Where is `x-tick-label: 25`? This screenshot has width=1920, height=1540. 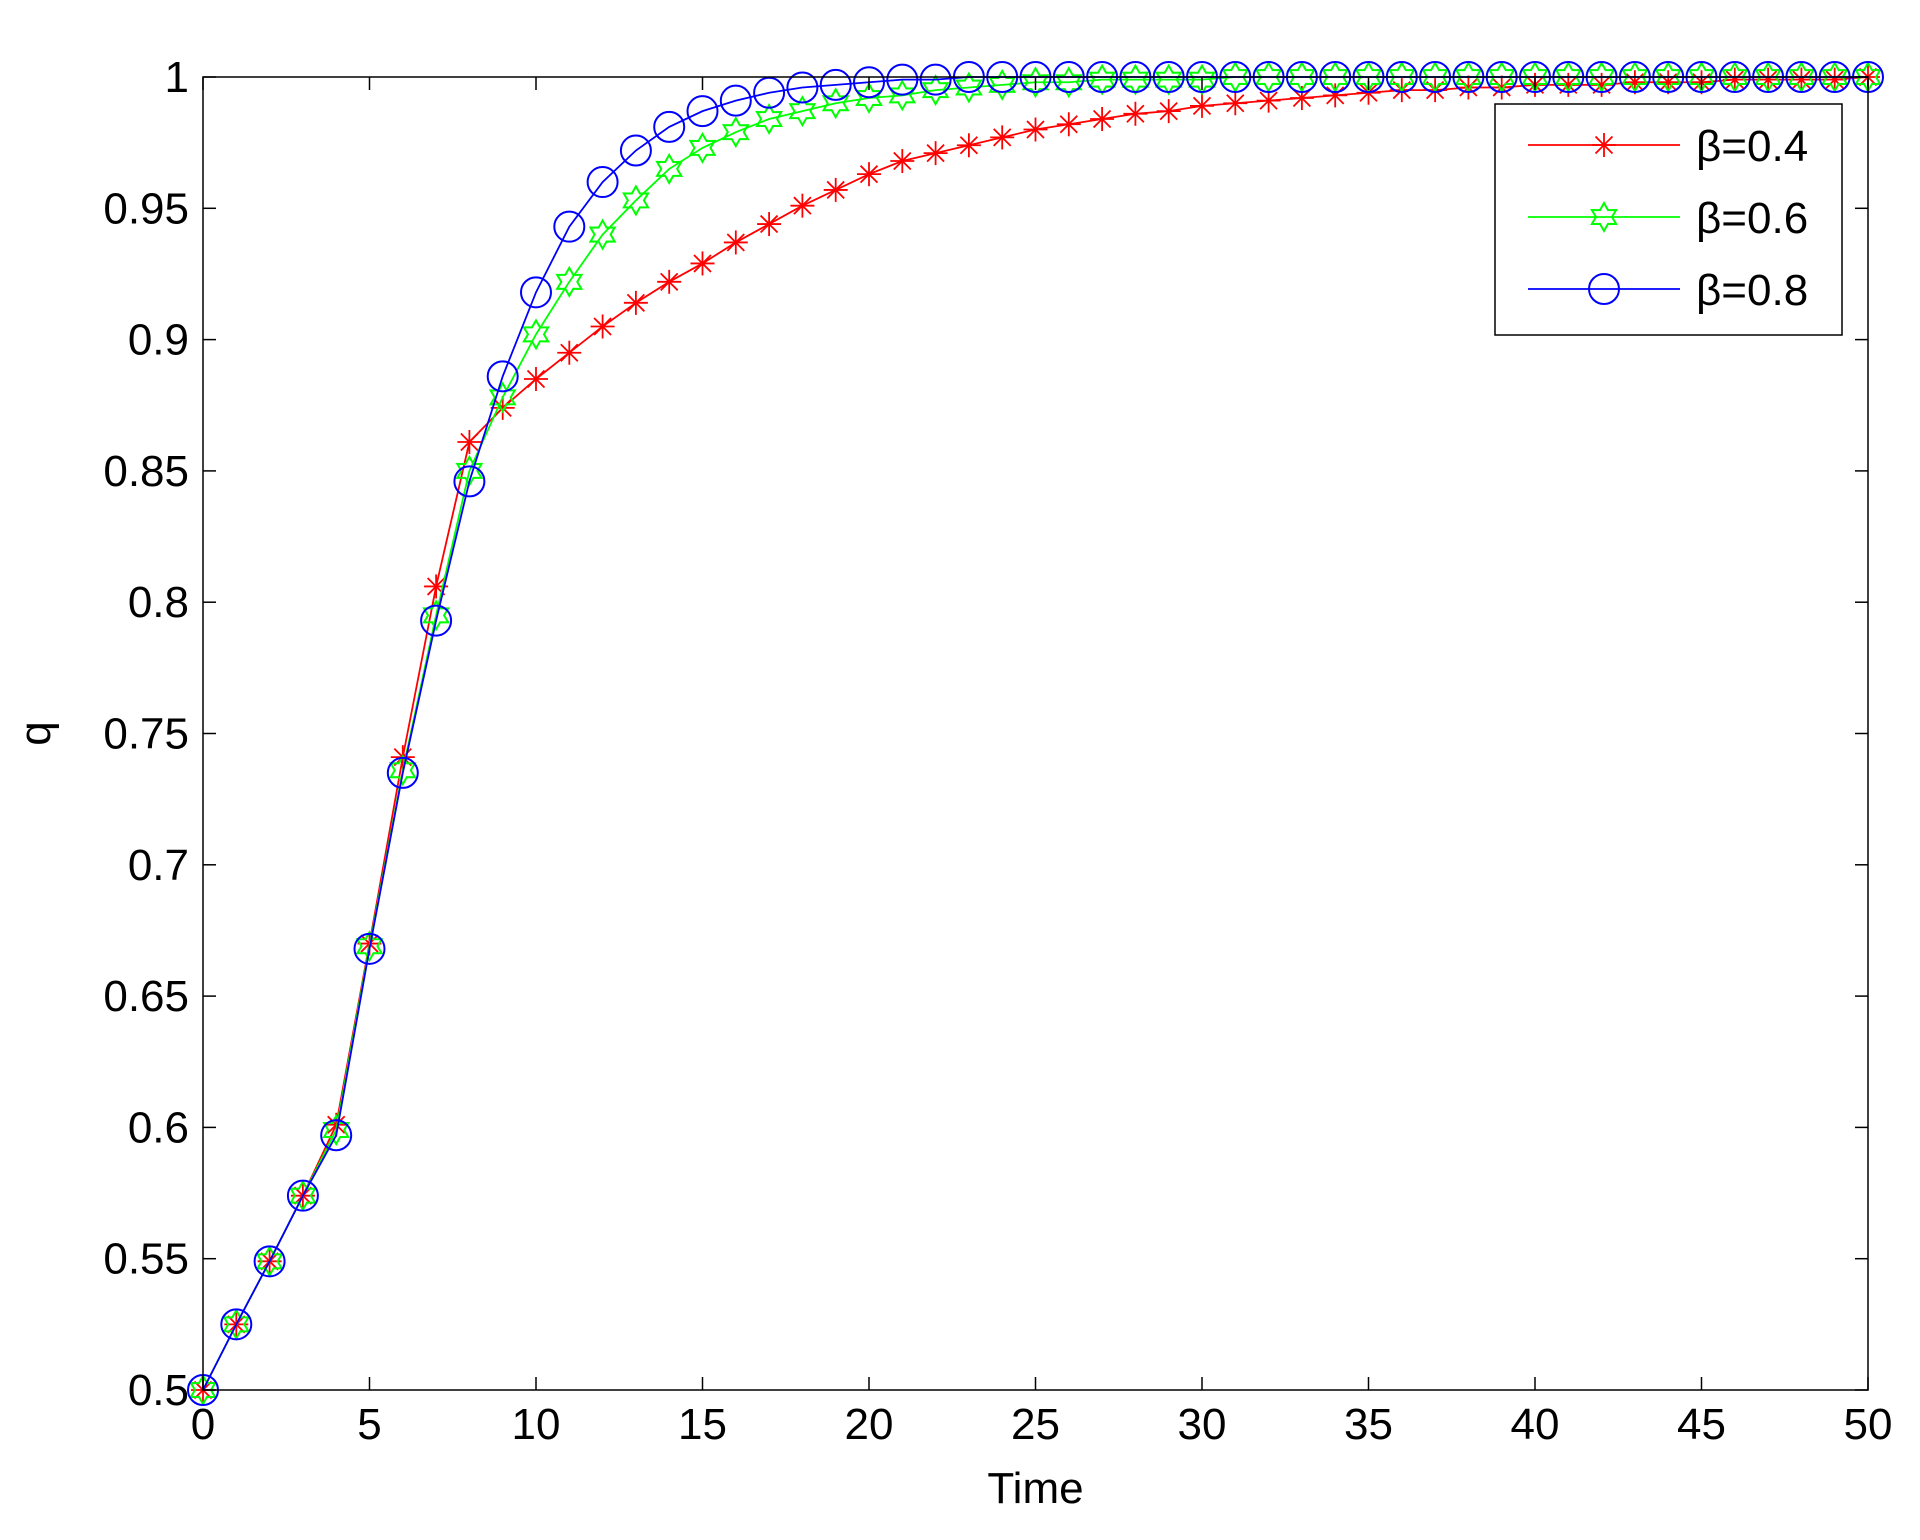
x-tick-label: 25 is located at coordinates (1035, 1424).